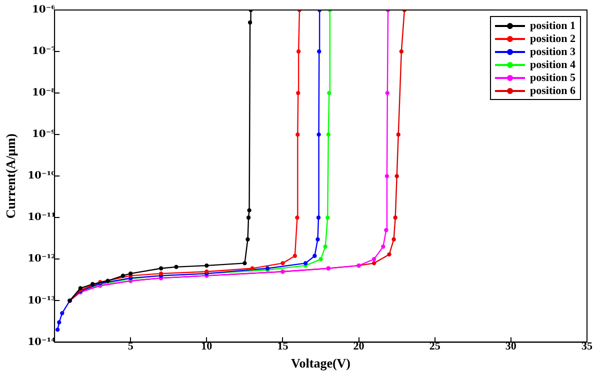 Image resolution: width=601 pixels, height=372 pixels. What do you see at coordinates (359, 346) in the screenshot?
I see `x-tick-label: 20` at bounding box center [359, 346].